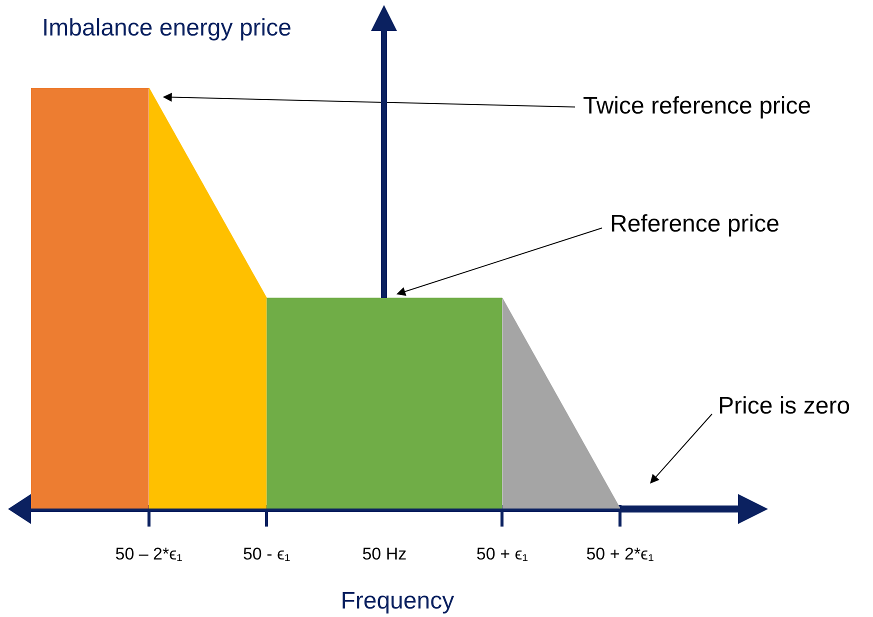 This screenshot has height=617, width=873. Describe the element at coordinates (620, 554) in the screenshot. I see `x-tick-label: 50 + 2*ϵ₁` at that location.